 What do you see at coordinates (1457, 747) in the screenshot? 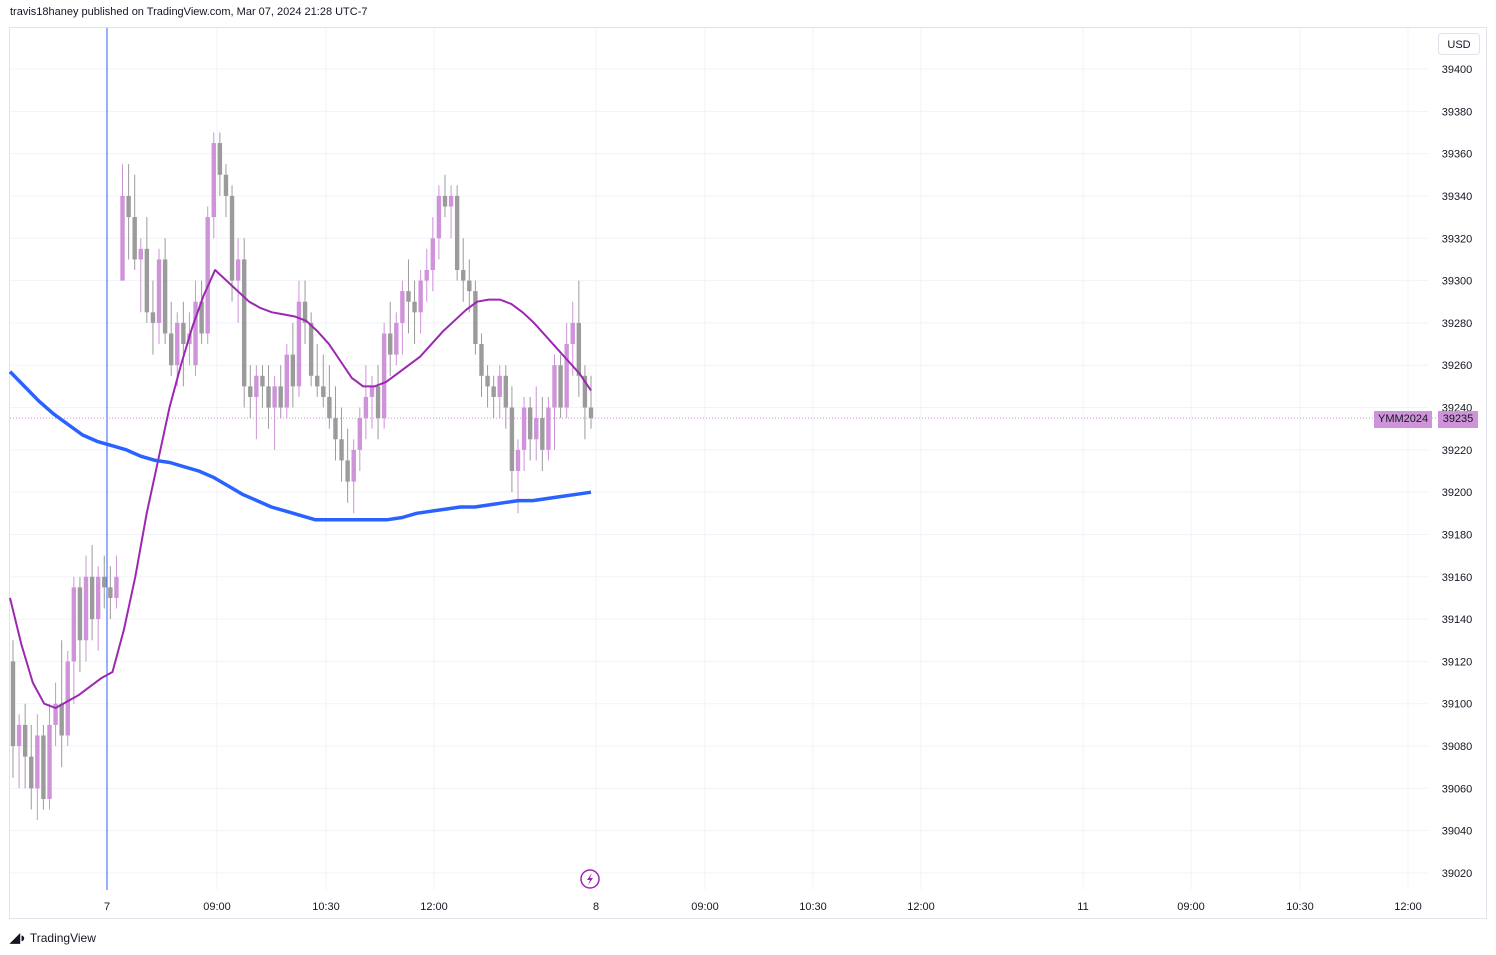
I see `price-tick-label: 39080` at bounding box center [1457, 747].